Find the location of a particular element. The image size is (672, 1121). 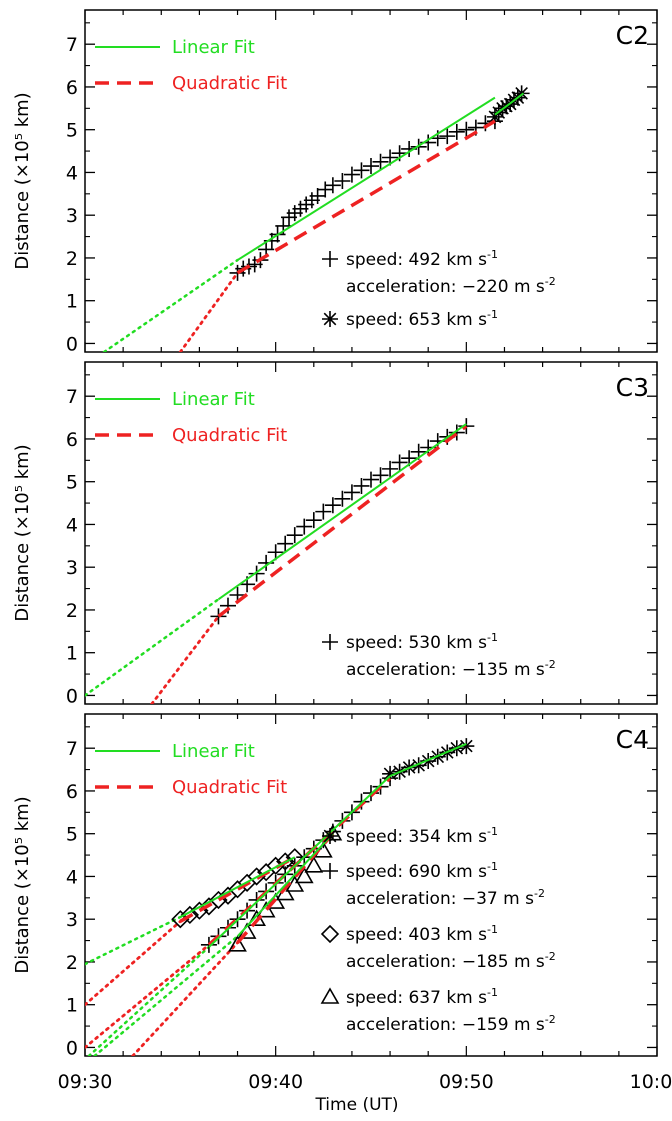

annotation-speed: speed: 492 km s-1 is located at coordinates (422, 259).